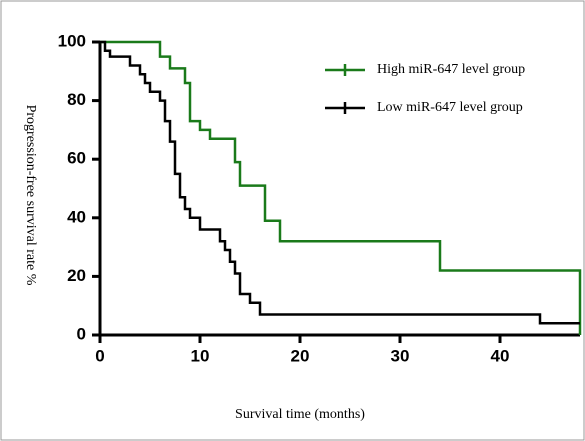  What do you see at coordinates (72, 40) in the screenshot?
I see `y-tick-label: 100` at bounding box center [72, 40].